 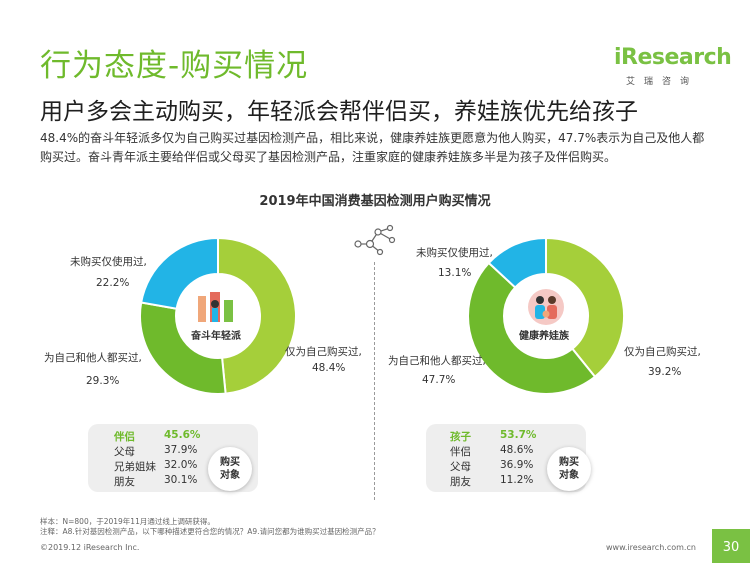 What do you see at coordinates (375, 240) in the screenshot?
I see `molecule-icon` at bounding box center [375, 240].